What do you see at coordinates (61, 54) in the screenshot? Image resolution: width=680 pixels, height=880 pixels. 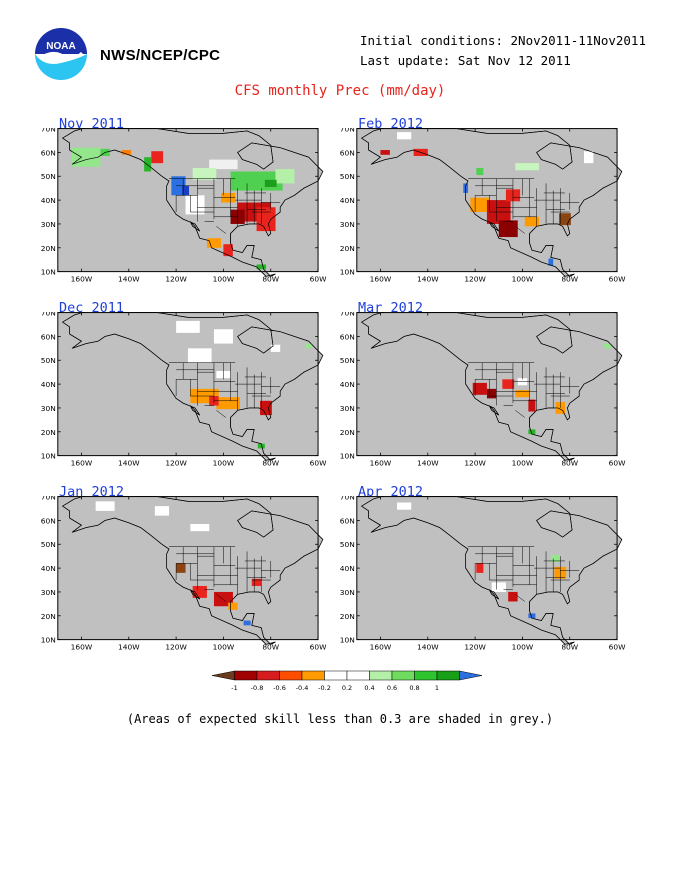 I see `noaa-logo: NOAA` at bounding box center [61, 54].